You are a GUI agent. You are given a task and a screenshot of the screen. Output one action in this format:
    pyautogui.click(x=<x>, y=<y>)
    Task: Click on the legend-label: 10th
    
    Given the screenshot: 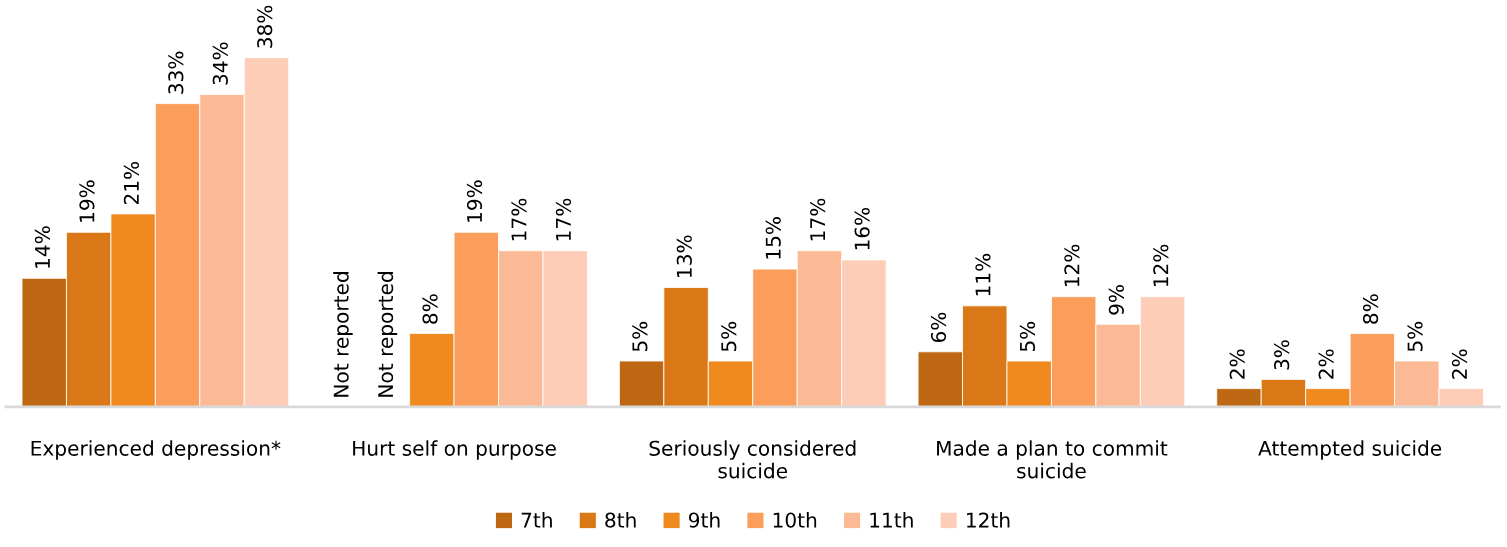 What is the action you would take?
    pyautogui.click(x=795, y=520)
    